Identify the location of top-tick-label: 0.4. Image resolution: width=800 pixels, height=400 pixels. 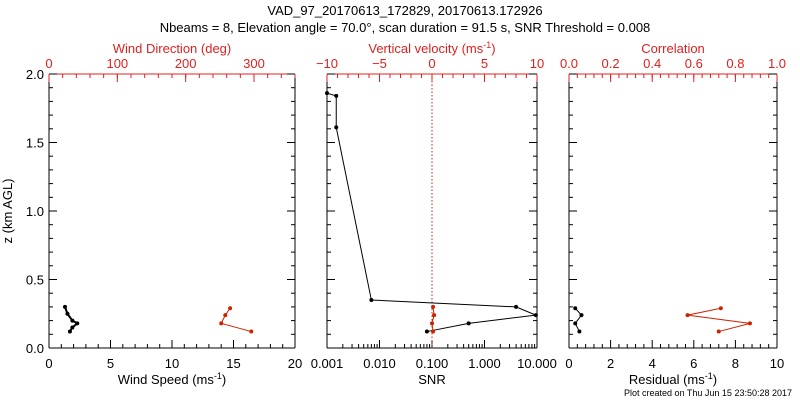
(652, 63).